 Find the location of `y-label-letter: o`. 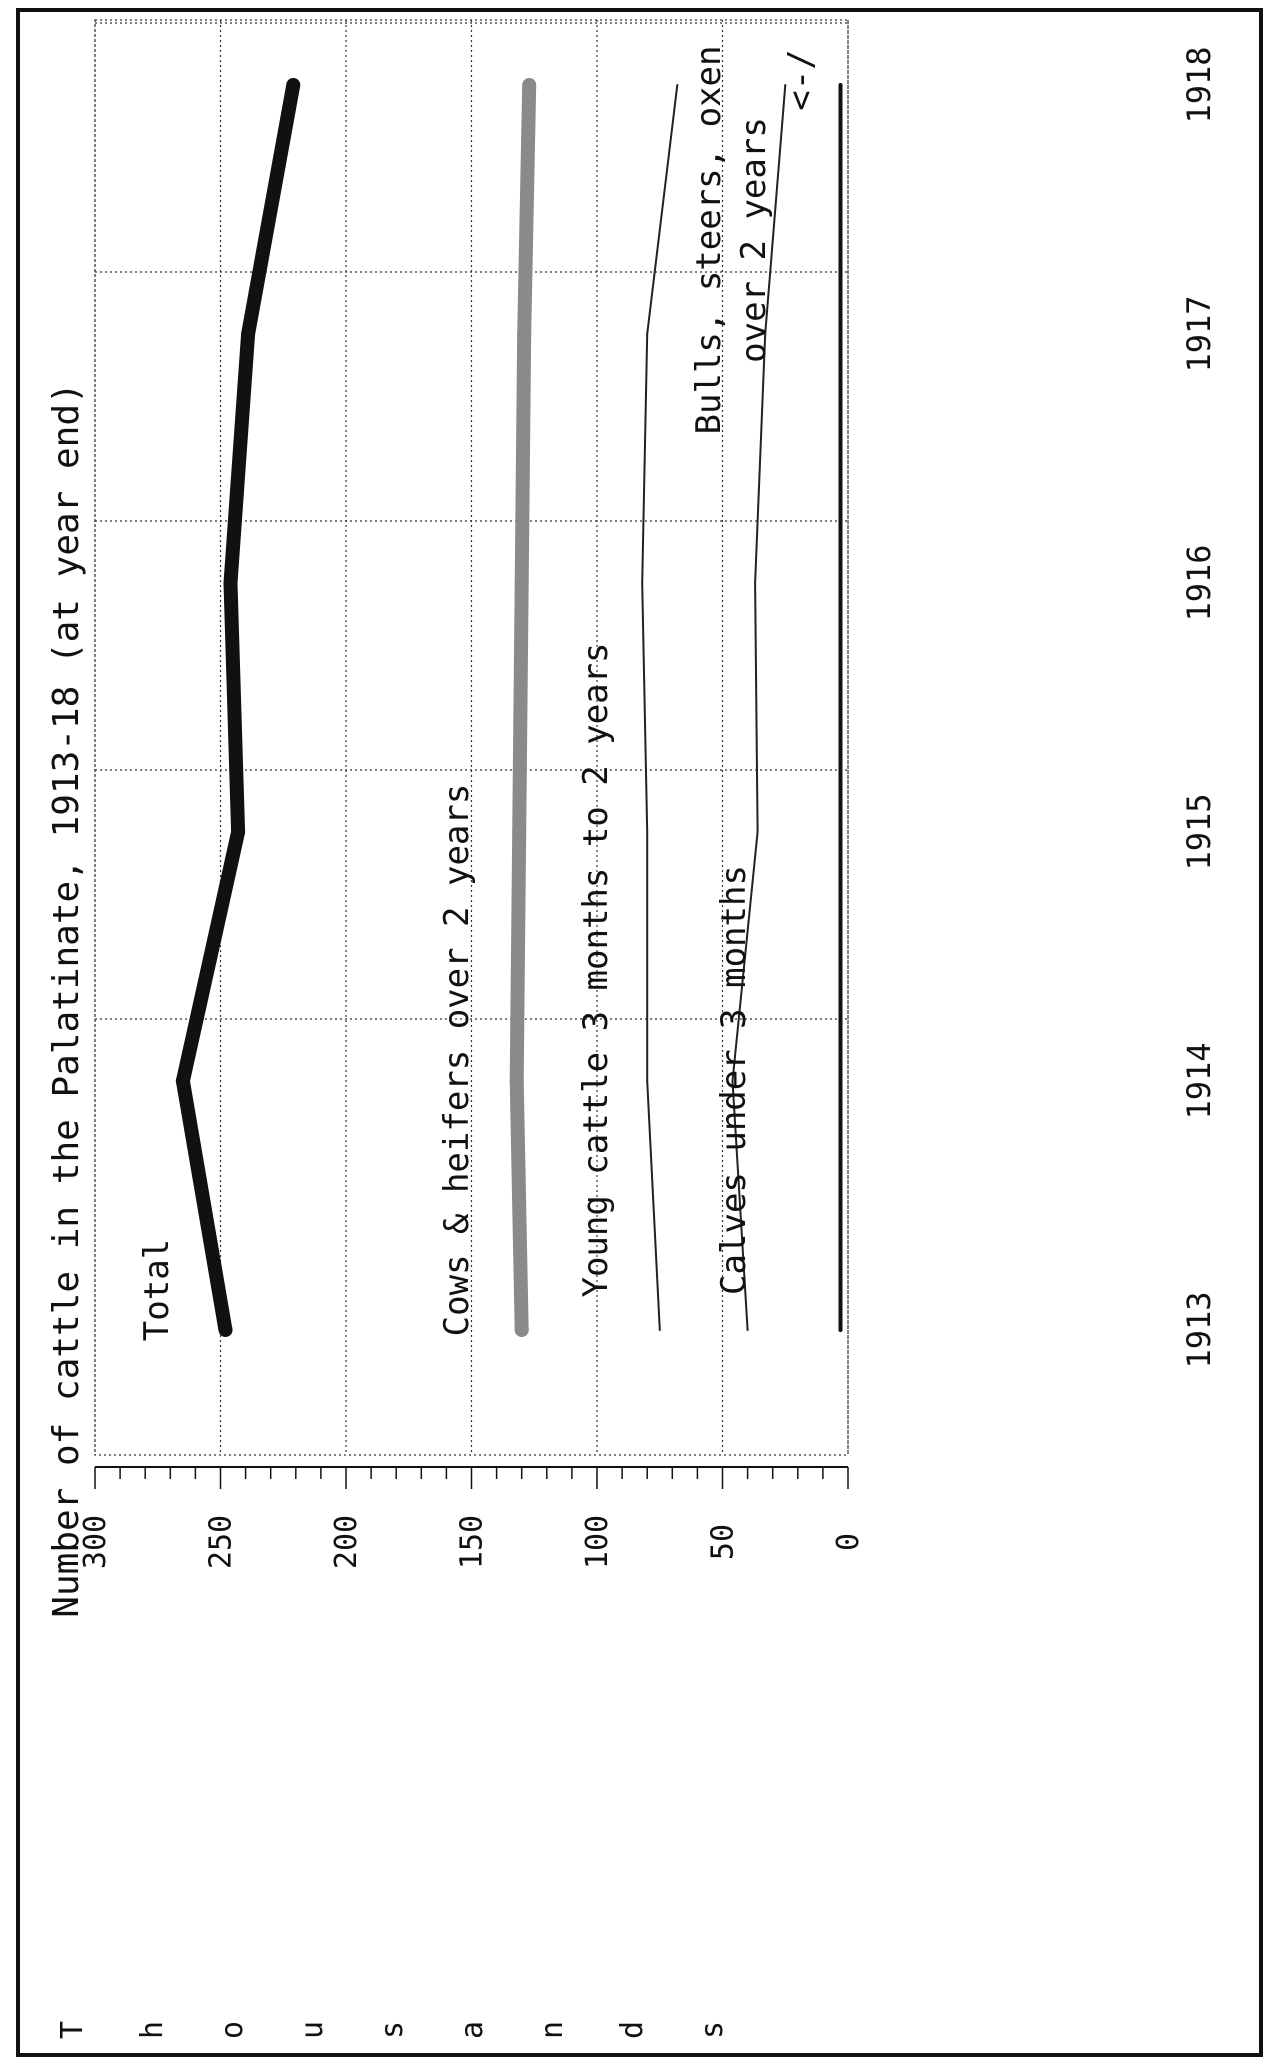

y-label-letter: o is located at coordinates (232, 2030).